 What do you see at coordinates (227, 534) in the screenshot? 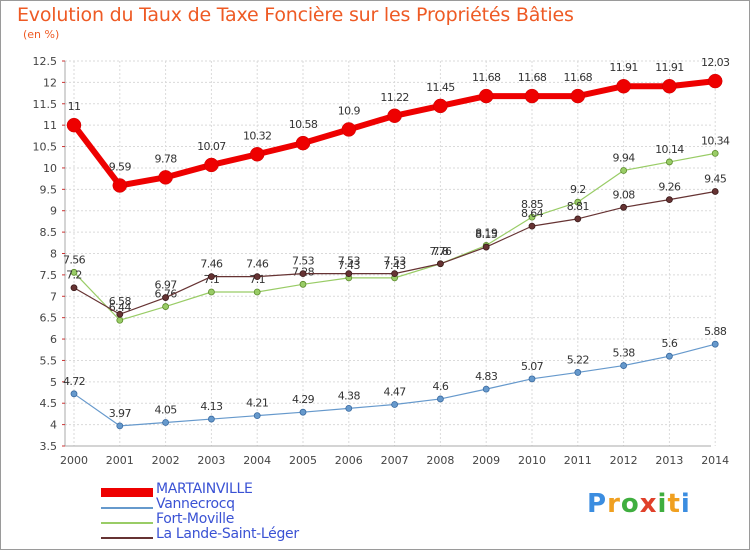
I see `legend-label-la-lande-saint-leger: La Lande-Saint-Léger` at bounding box center [227, 534].